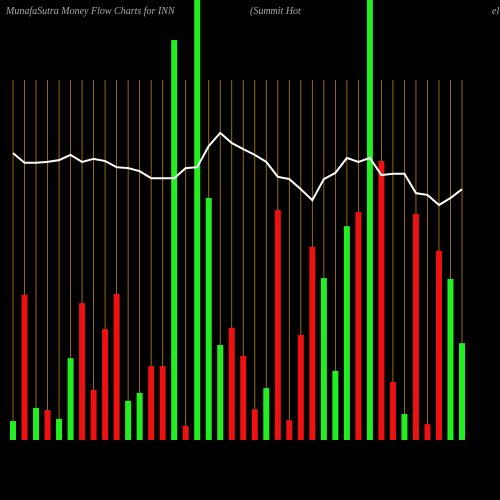  What do you see at coordinates (237, 169) in the screenshot?
I see `money-flow-line` at bounding box center [237, 169].